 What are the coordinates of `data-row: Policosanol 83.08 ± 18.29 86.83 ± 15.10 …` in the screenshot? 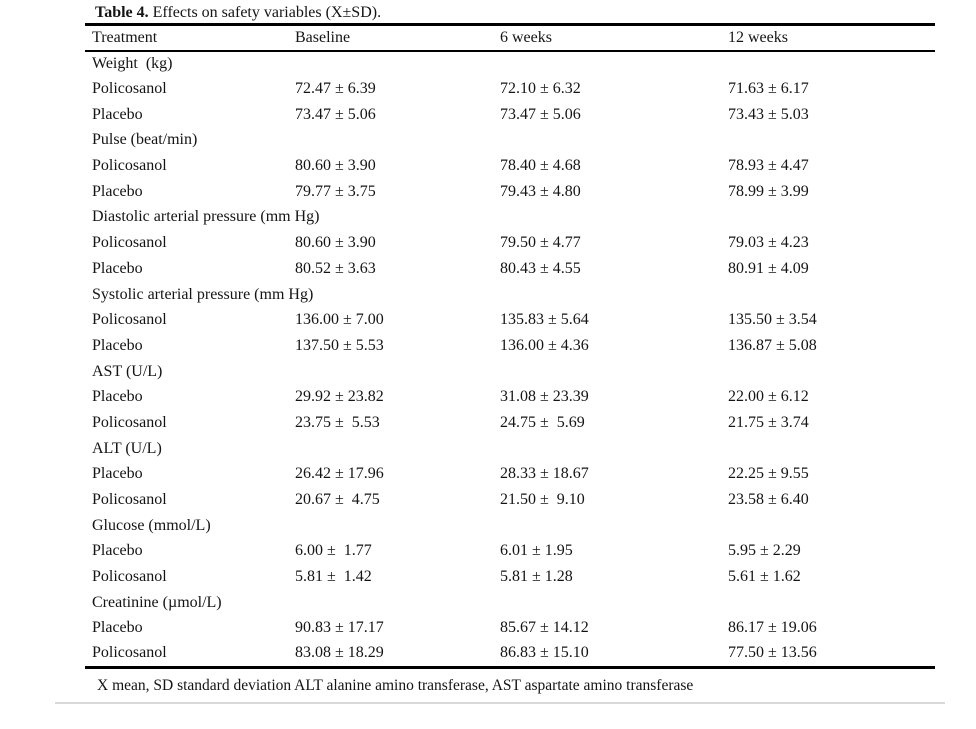 It's located at (510, 654).